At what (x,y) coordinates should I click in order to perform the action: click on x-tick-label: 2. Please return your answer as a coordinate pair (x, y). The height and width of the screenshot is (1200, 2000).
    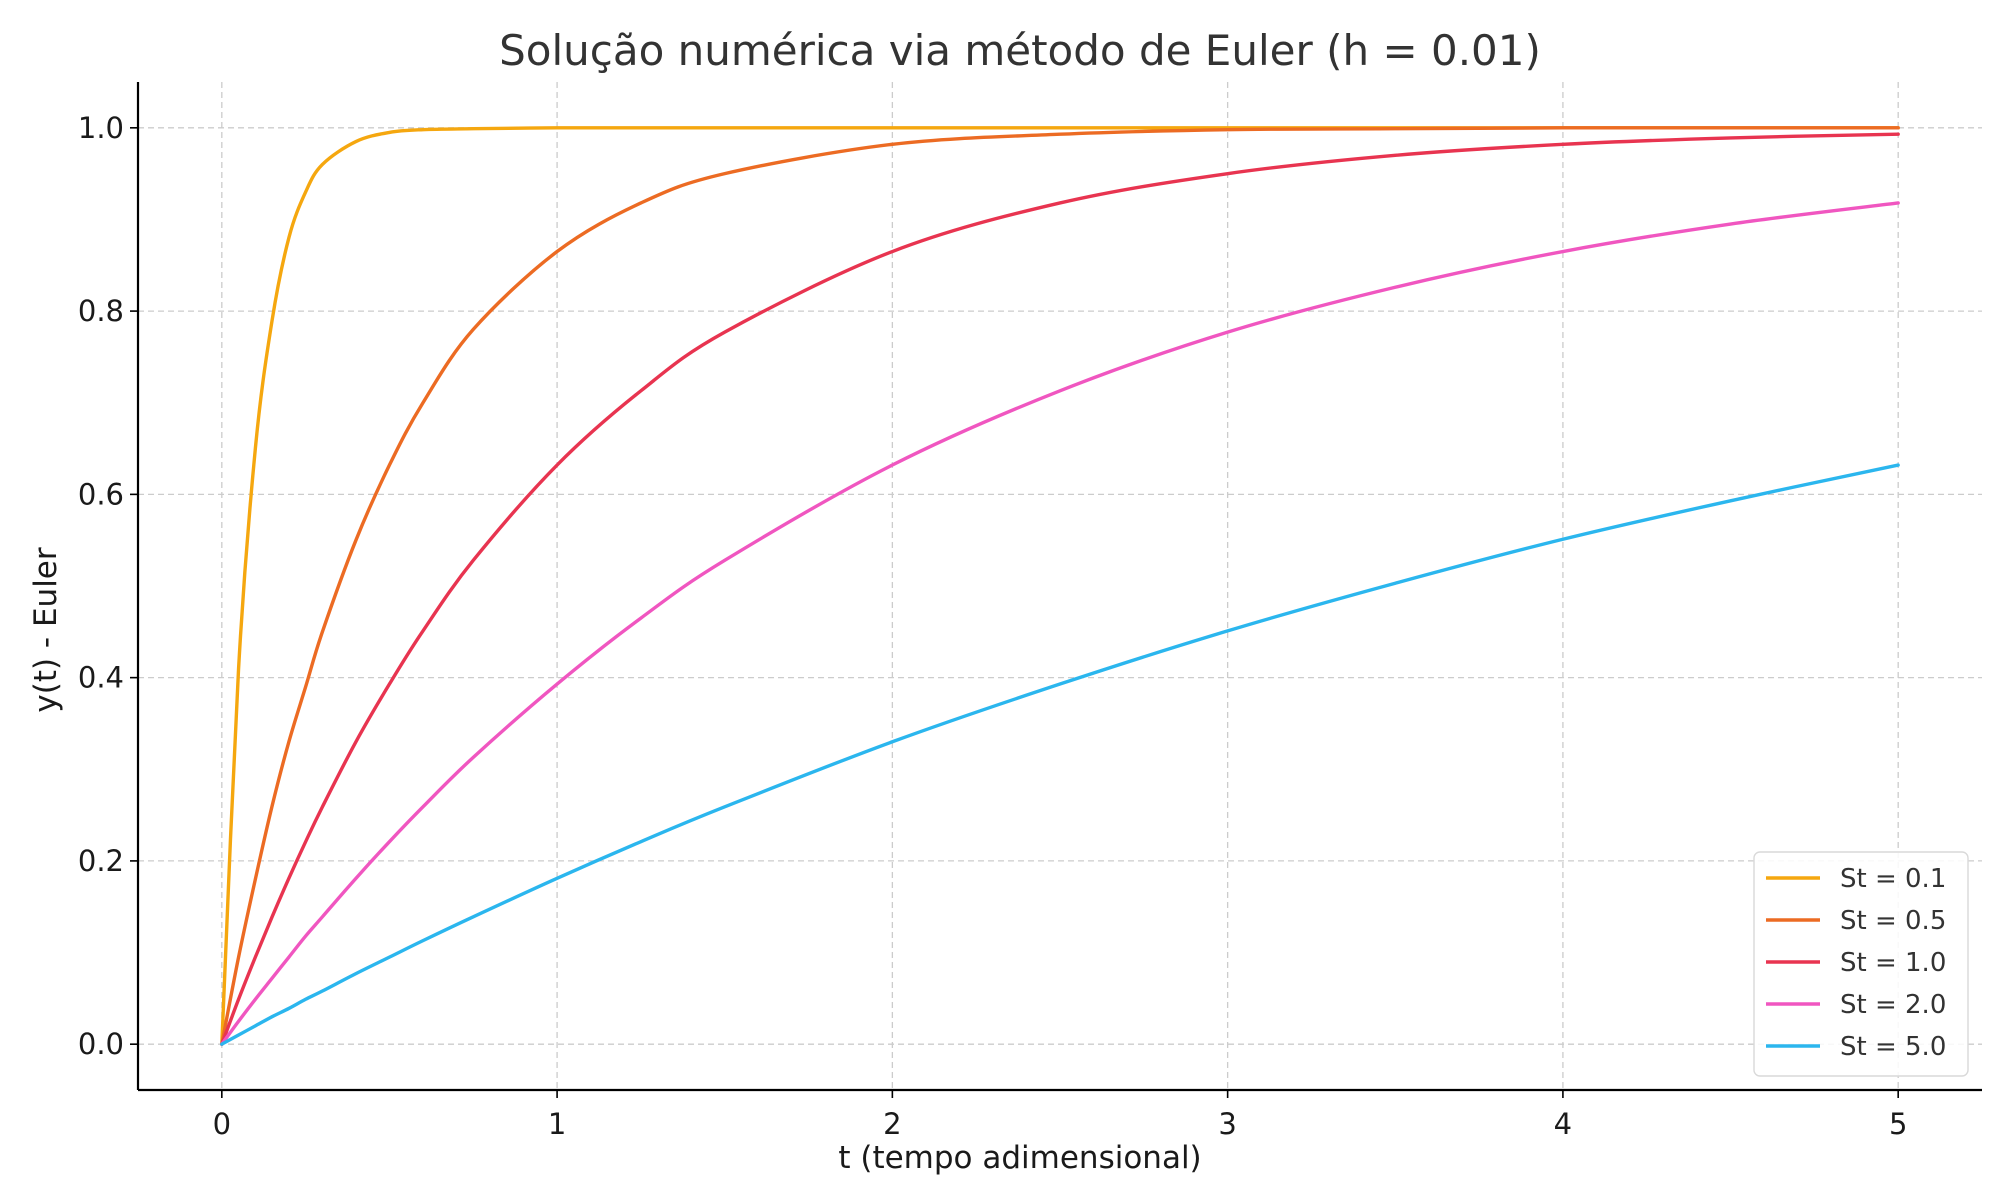
    Looking at the image, I should click on (892, 1124).